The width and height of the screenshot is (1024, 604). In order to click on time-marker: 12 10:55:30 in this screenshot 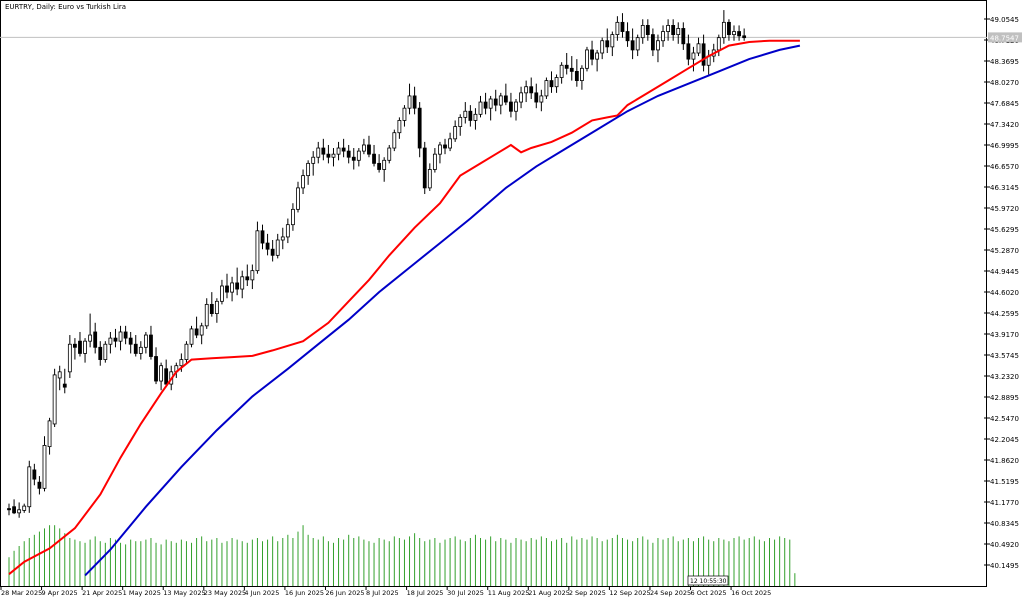, I will do `click(708, 580)`.